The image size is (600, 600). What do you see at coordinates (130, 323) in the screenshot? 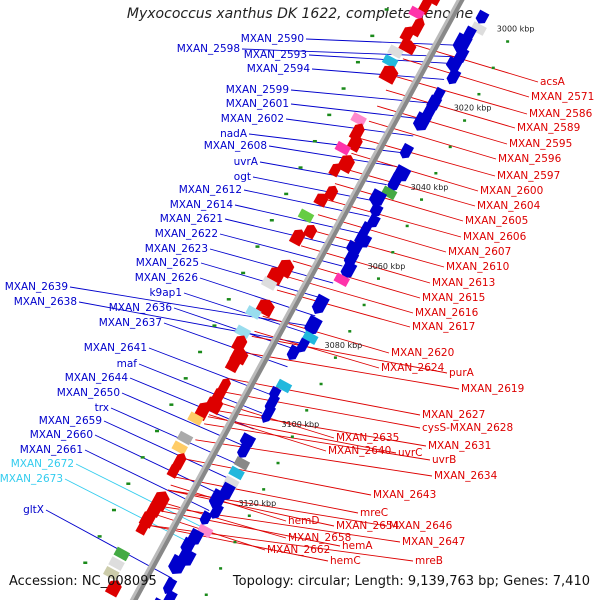
I see `gene-label-mxan_2637: MXAN_2637` at bounding box center [130, 323].